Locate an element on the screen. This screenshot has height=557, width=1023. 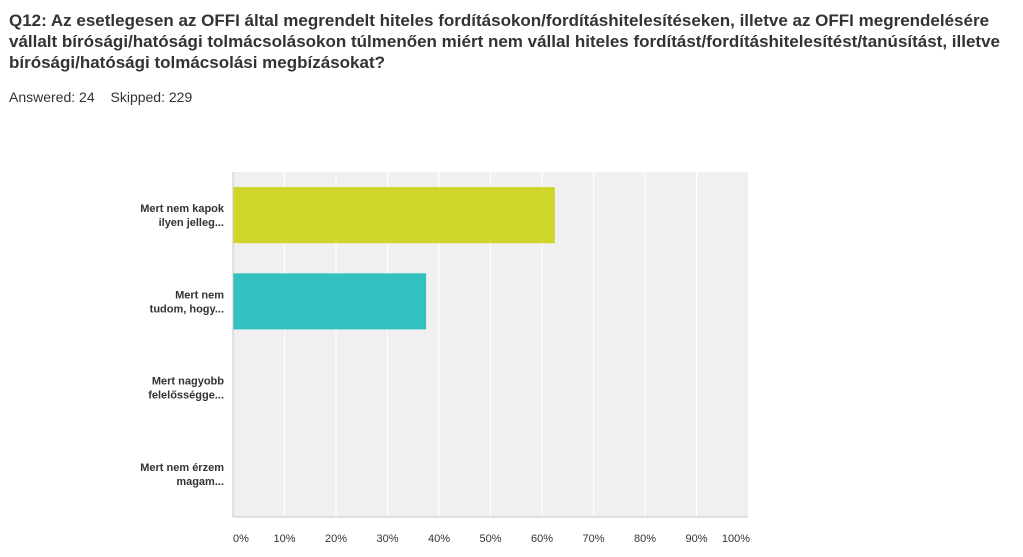
x-tick-labels: 0% 10% 20% 30% 40% 50% 60% 70% 80% 90% 100% is located at coordinates (491, 539).